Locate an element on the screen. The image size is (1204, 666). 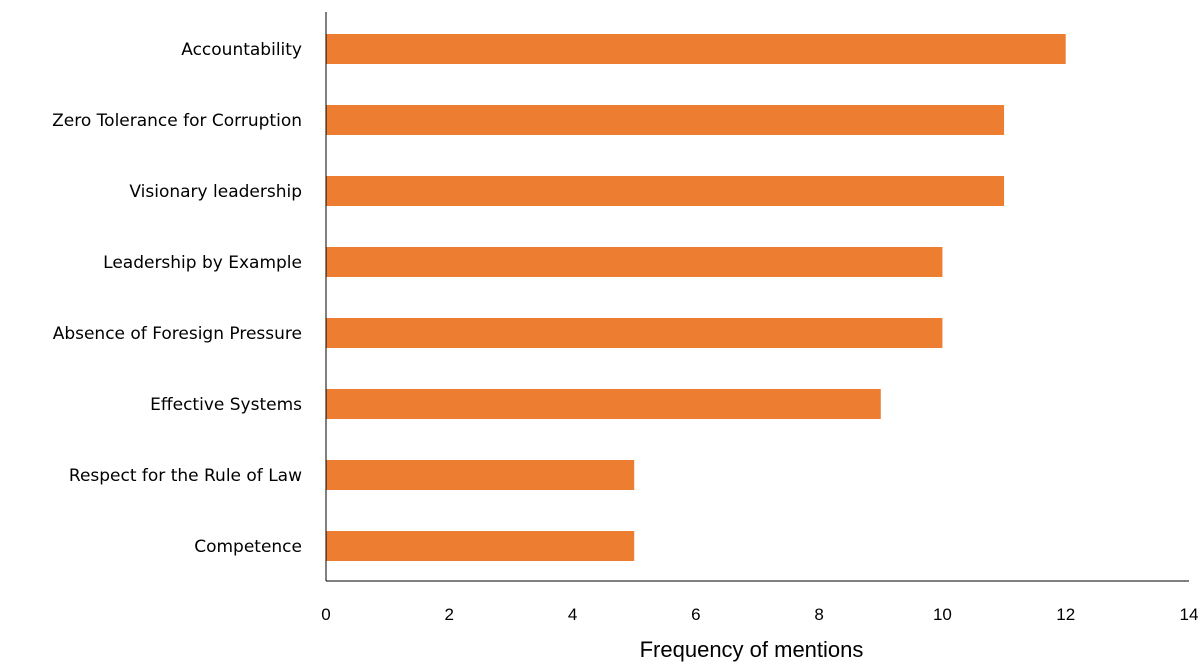
category-label: Zero Tolerance for Corruption is located at coordinates (177, 121).